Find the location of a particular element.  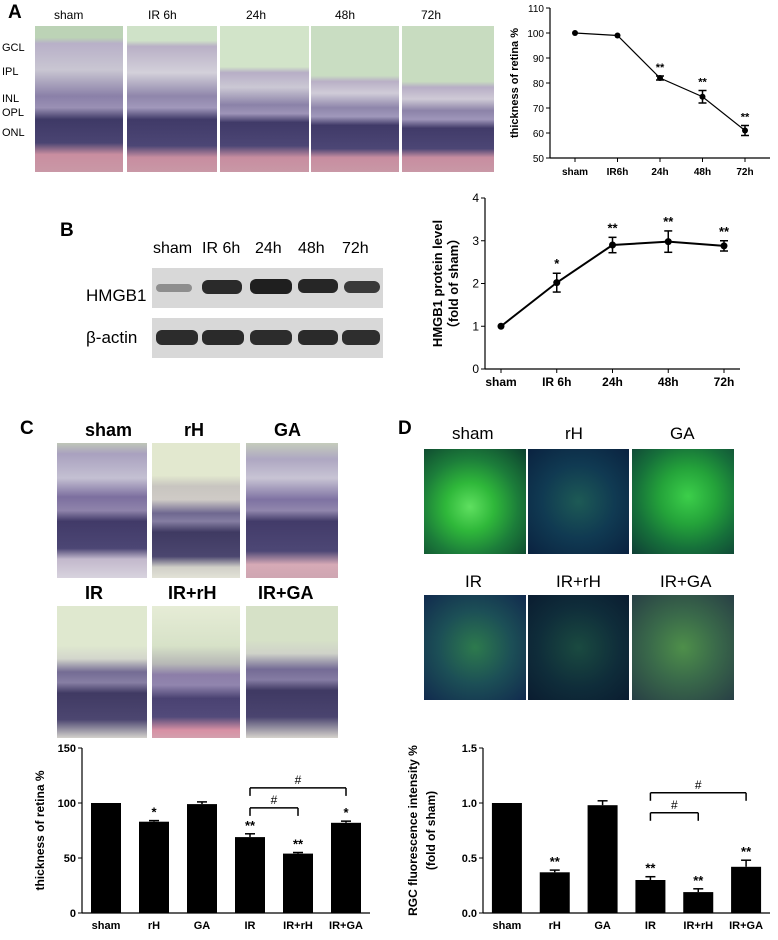

histology-image-ga is located at coordinates (292, 510).